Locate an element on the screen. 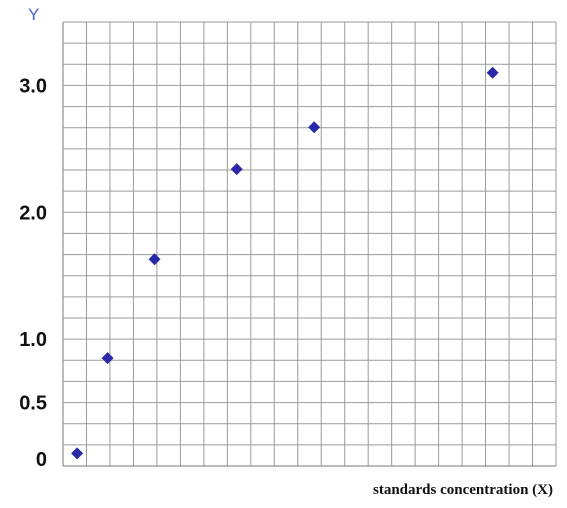  y-tick-label: 0 is located at coordinates (41, 460).